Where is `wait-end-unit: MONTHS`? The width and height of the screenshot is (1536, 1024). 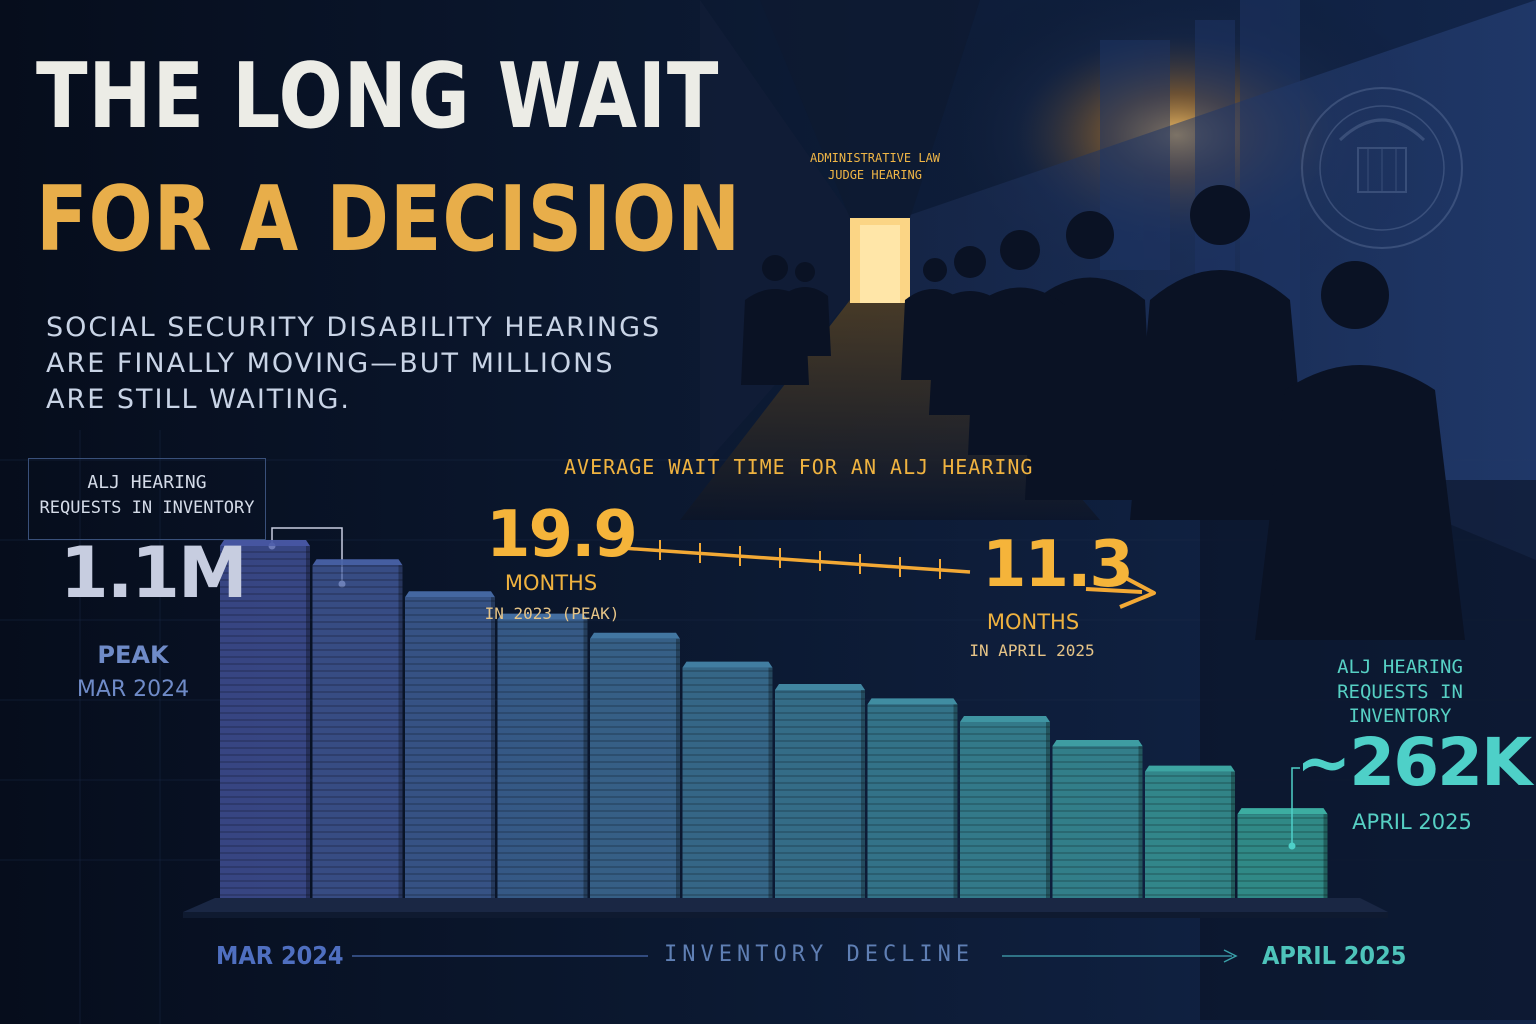 wait-end-unit: MONTHS is located at coordinates (1033, 622).